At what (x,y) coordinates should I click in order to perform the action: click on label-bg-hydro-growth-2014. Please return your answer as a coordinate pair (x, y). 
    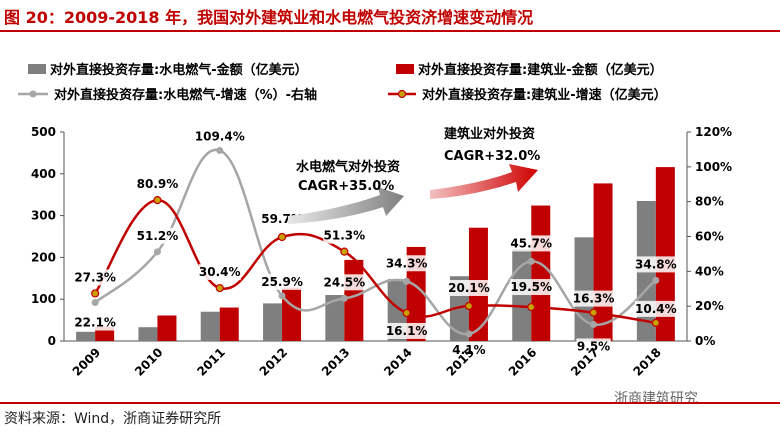
    Looking at the image, I should click on (406, 263).